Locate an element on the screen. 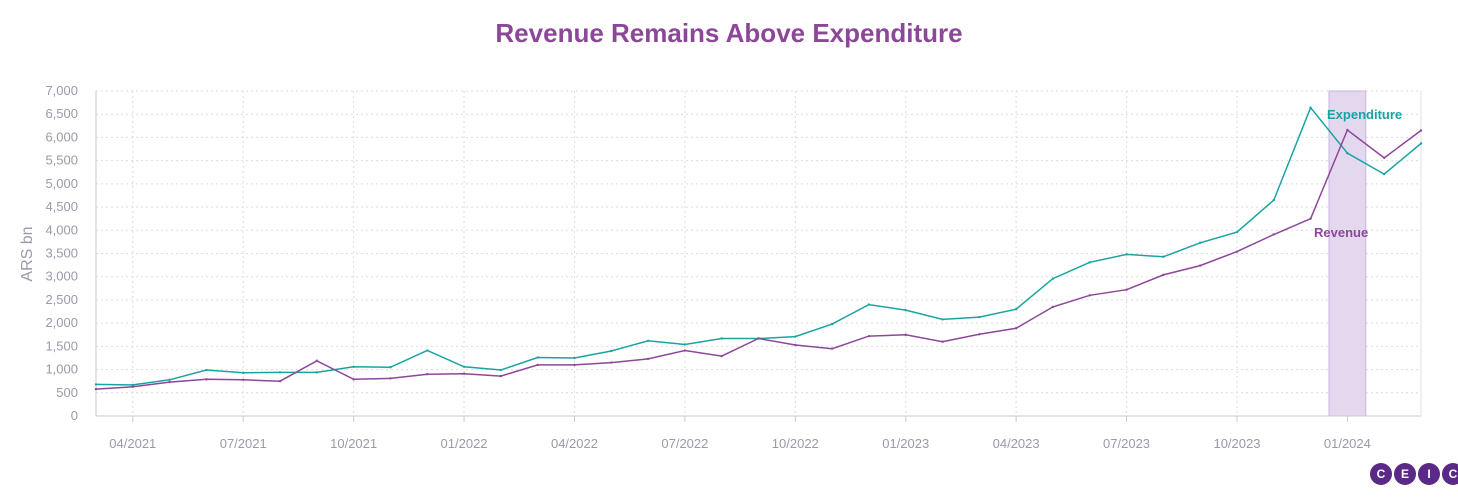 The height and width of the screenshot is (498, 1458). y-tick-label: 4,000 is located at coordinates (61, 229).